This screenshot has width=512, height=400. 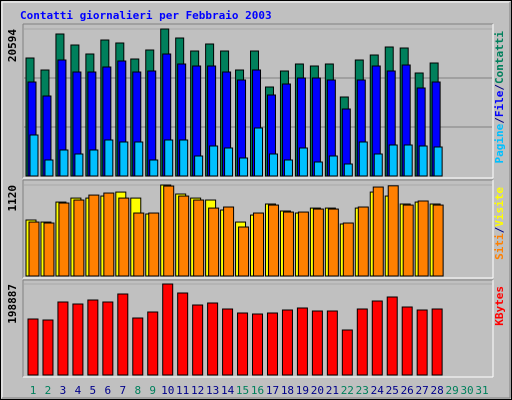 What do you see at coordinates (242, 390) in the screenshot?
I see `x-tick-label: 15` at bounding box center [242, 390].